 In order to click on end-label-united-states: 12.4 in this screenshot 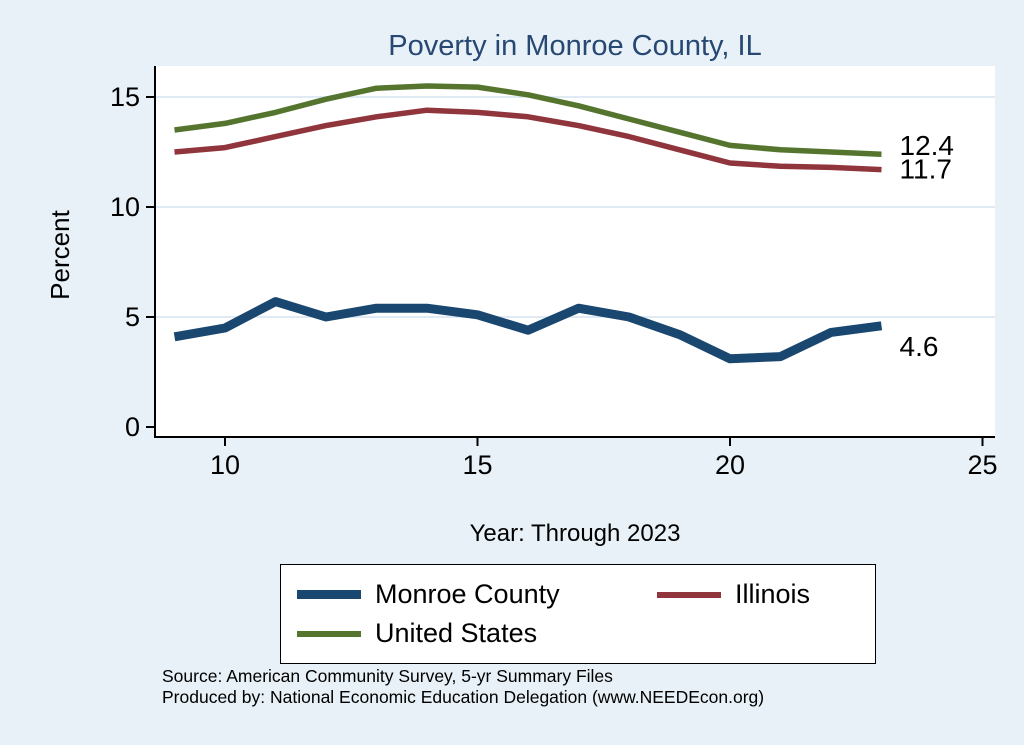, I will do `click(927, 145)`.